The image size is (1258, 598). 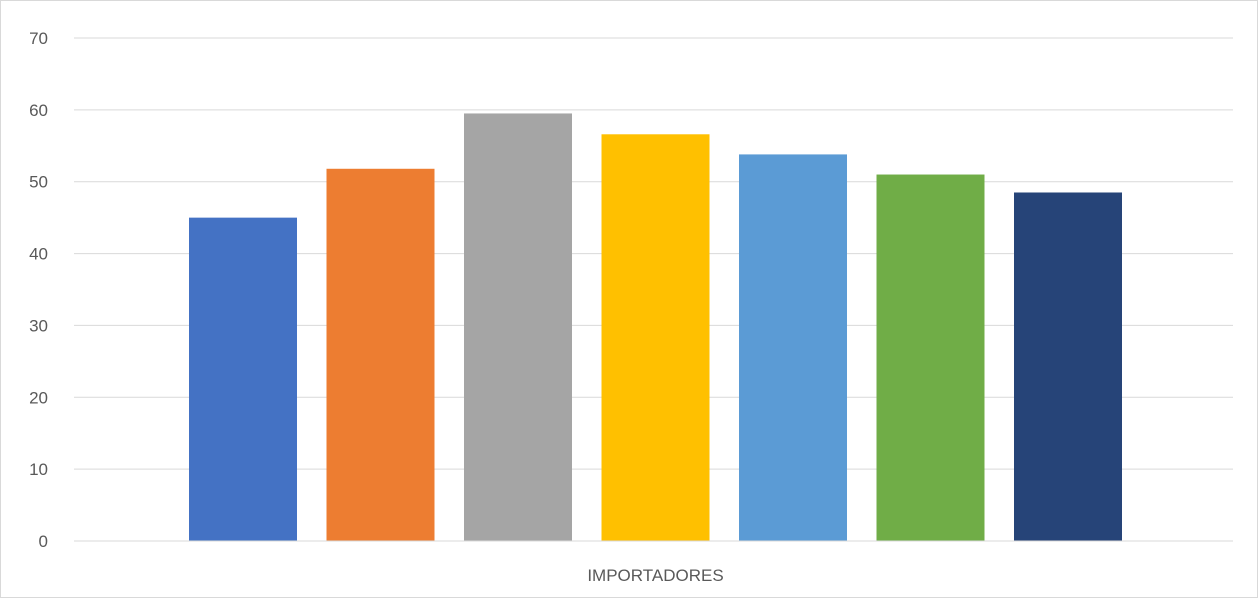 I want to click on y-tick-label: 20, so click(x=38, y=397).